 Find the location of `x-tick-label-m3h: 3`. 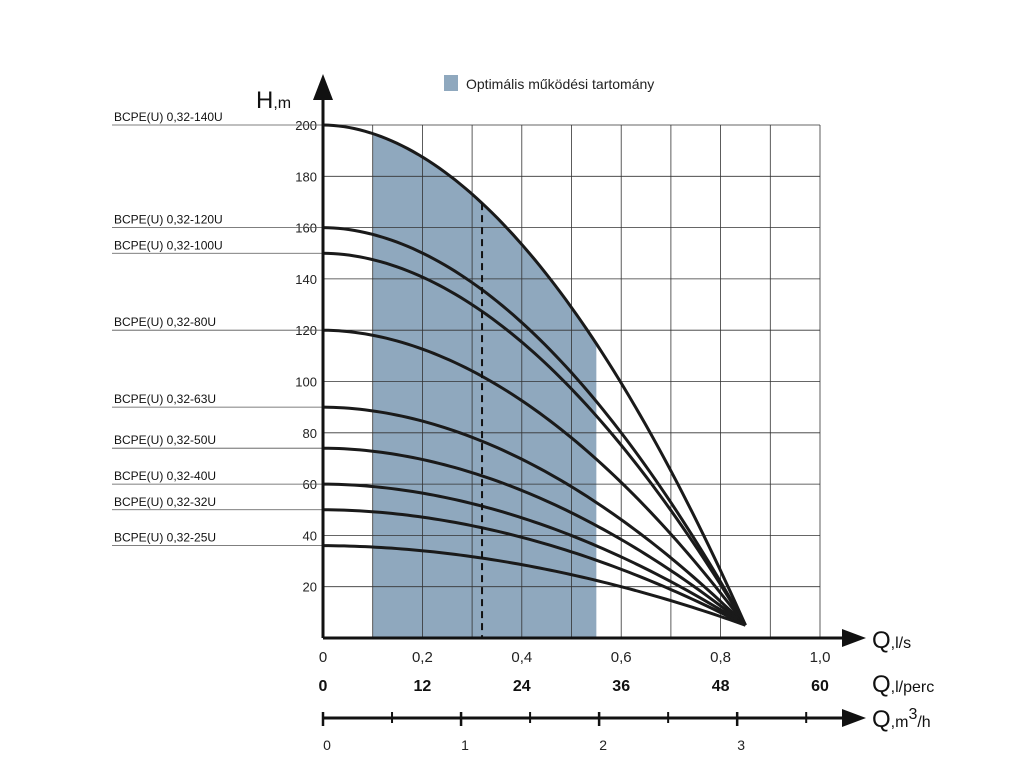

x-tick-label-m3h: 3 is located at coordinates (741, 745).